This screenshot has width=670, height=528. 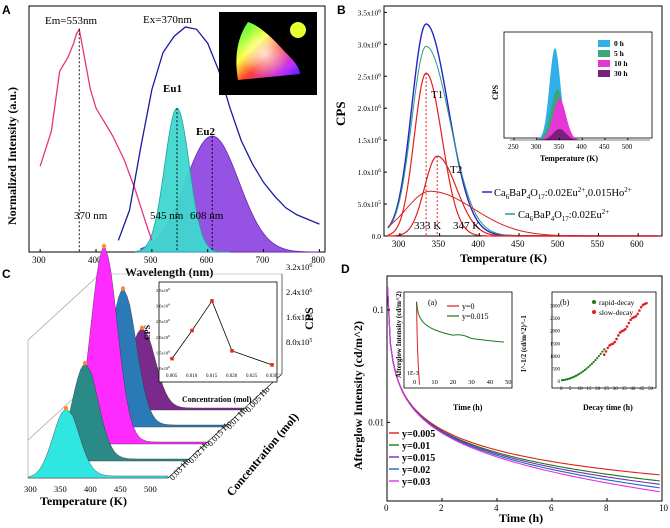 I want to click on a-xtick-label: 600, so click(x=207, y=260).